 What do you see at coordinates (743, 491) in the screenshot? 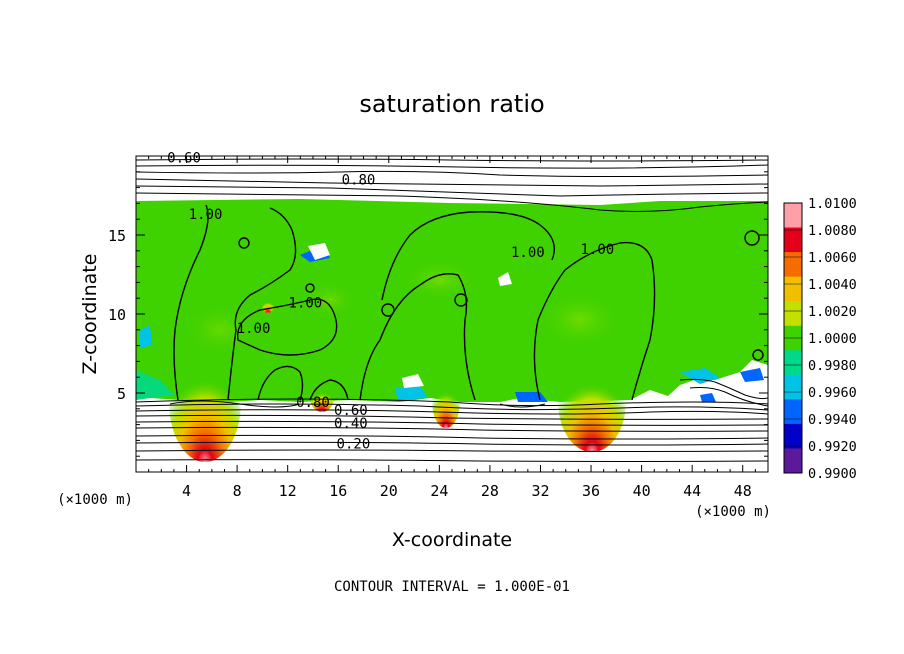
I see `x-tick-label: 48` at bounding box center [743, 491].